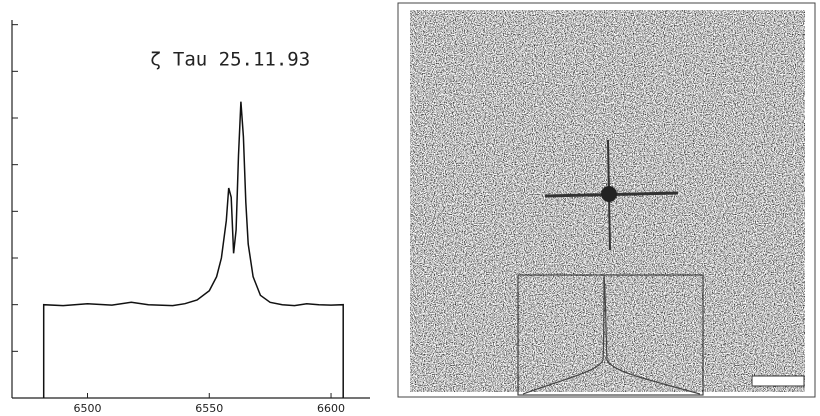 The image size is (820, 416). Describe the element at coordinates (230, 60) in the screenshot. I see `annotation: ζ Tau 25.11.93` at that location.